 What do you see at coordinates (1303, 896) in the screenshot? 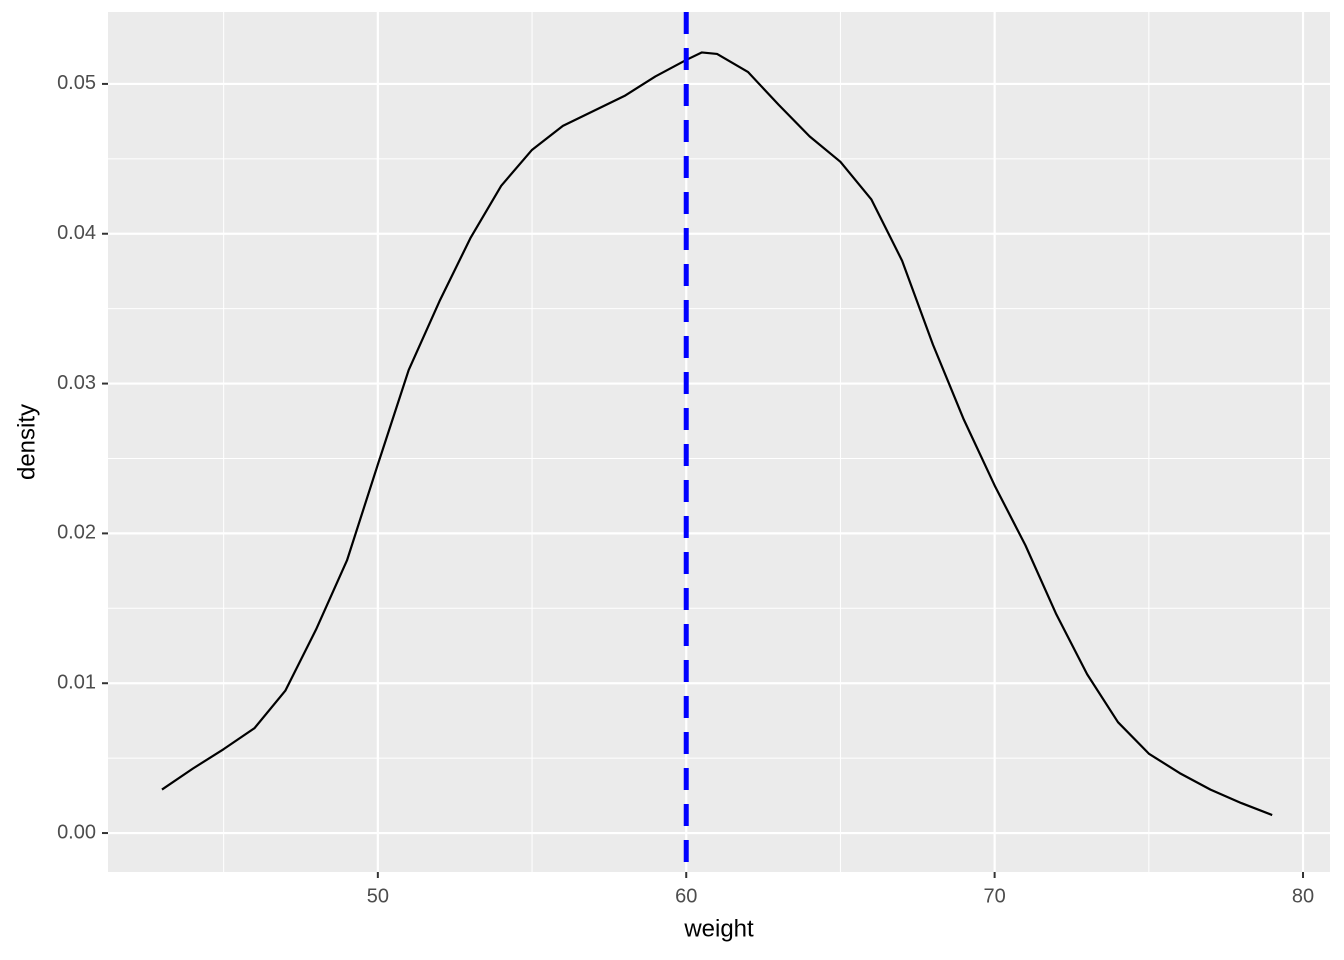
I see `x-tick-label: 80` at bounding box center [1303, 896].